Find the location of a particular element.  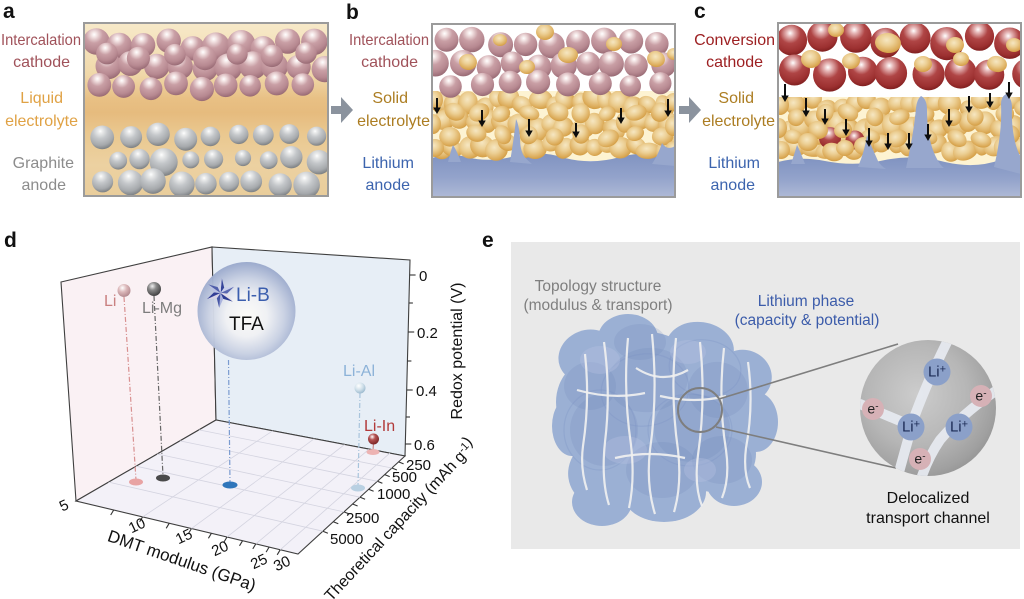

svg-text: Li-Mg is located at coordinates (162, 308).